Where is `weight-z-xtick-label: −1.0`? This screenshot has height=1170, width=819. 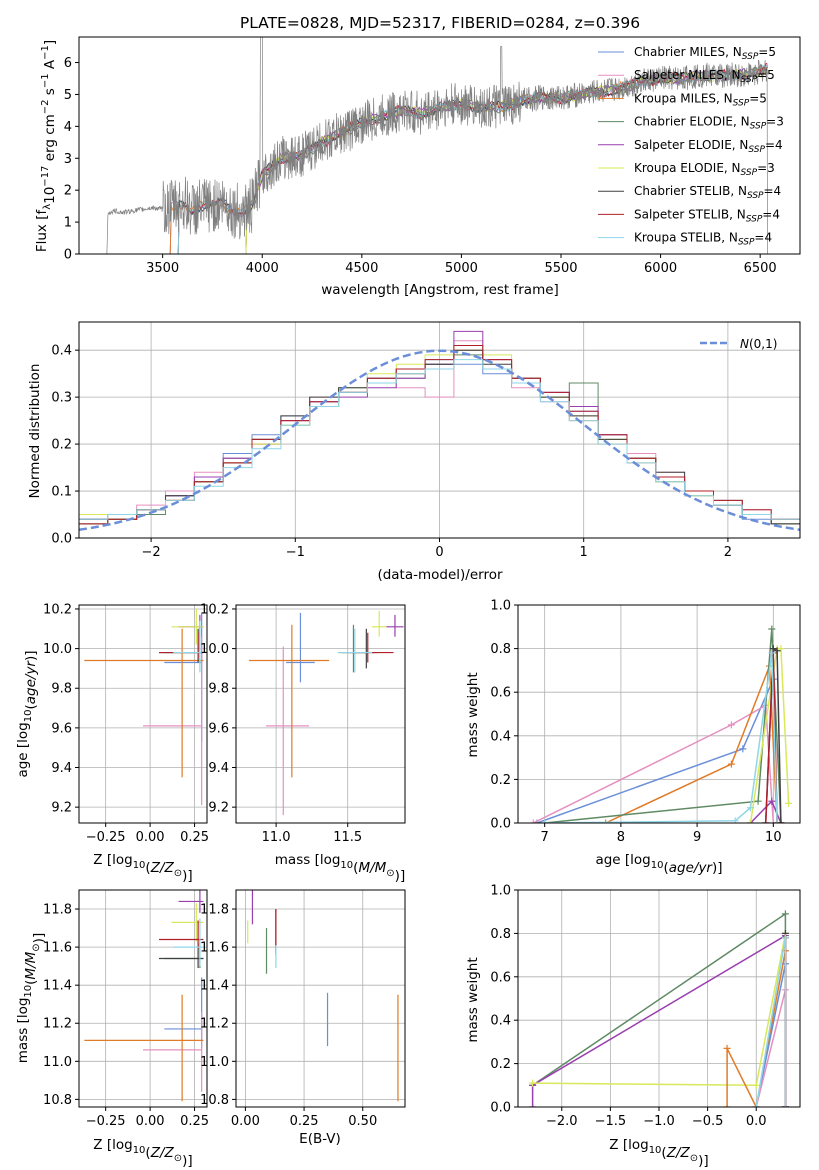
weight-z-xtick-label: −1.0 is located at coordinates (659, 1121).